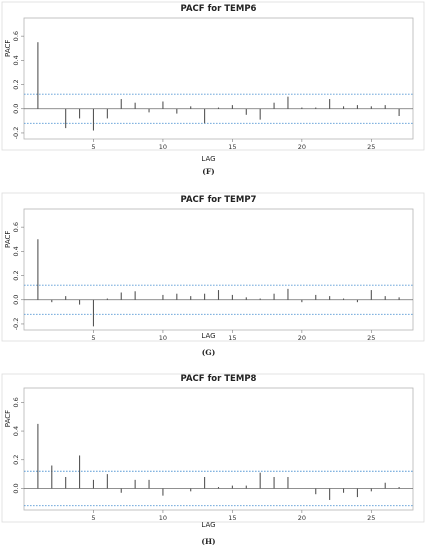 This screenshot has width=428, height=550. Describe the element at coordinates (209, 352) in the screenshot. I see `panel-caption: (G)` at that location.